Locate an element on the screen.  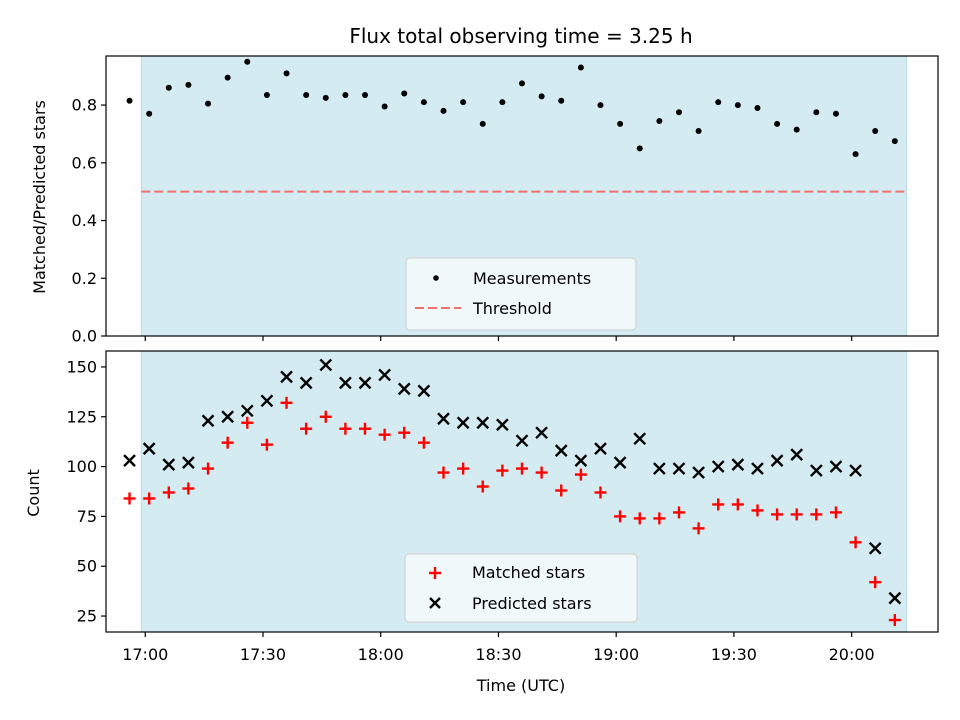
x-axis-label: Time (UTC) is located at coordinates (520, 685).